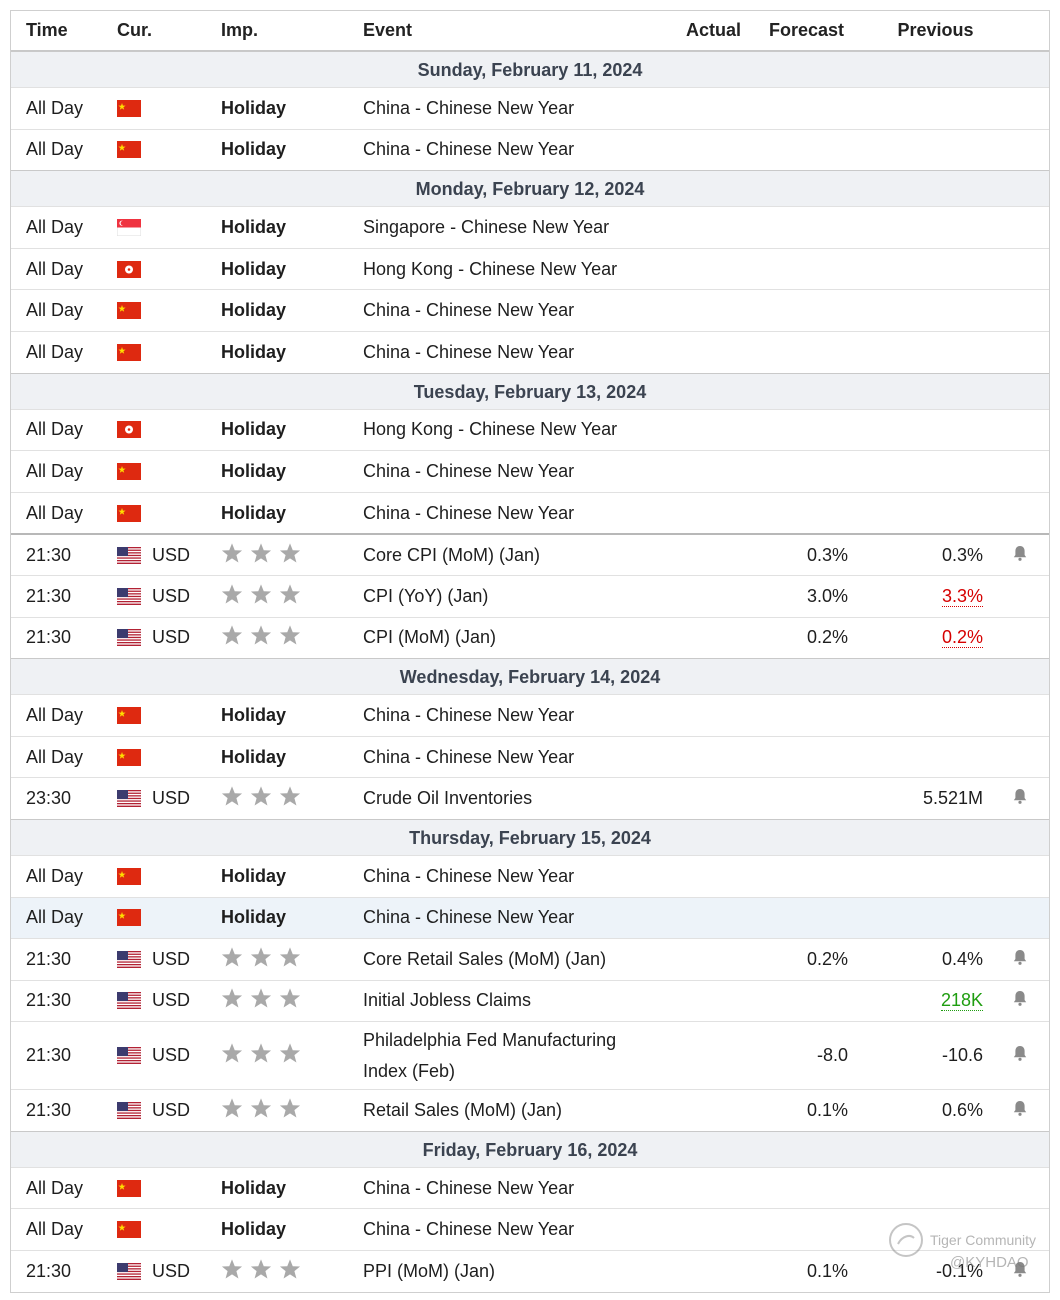 The image size is (1060, 1300). What do you see at coordinates (906, 1240) in the screenshot?
I see `watermark-logo` at bounding box center [906, 1240].